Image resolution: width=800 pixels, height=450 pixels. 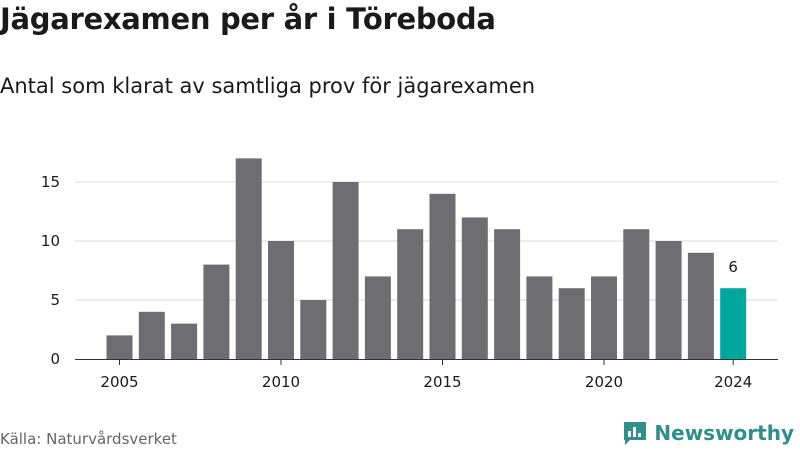 What do you see at coordinates (281, 382) in the screenshot?
I see `x-tick-label: 2010` at bounding box center [281, 382].